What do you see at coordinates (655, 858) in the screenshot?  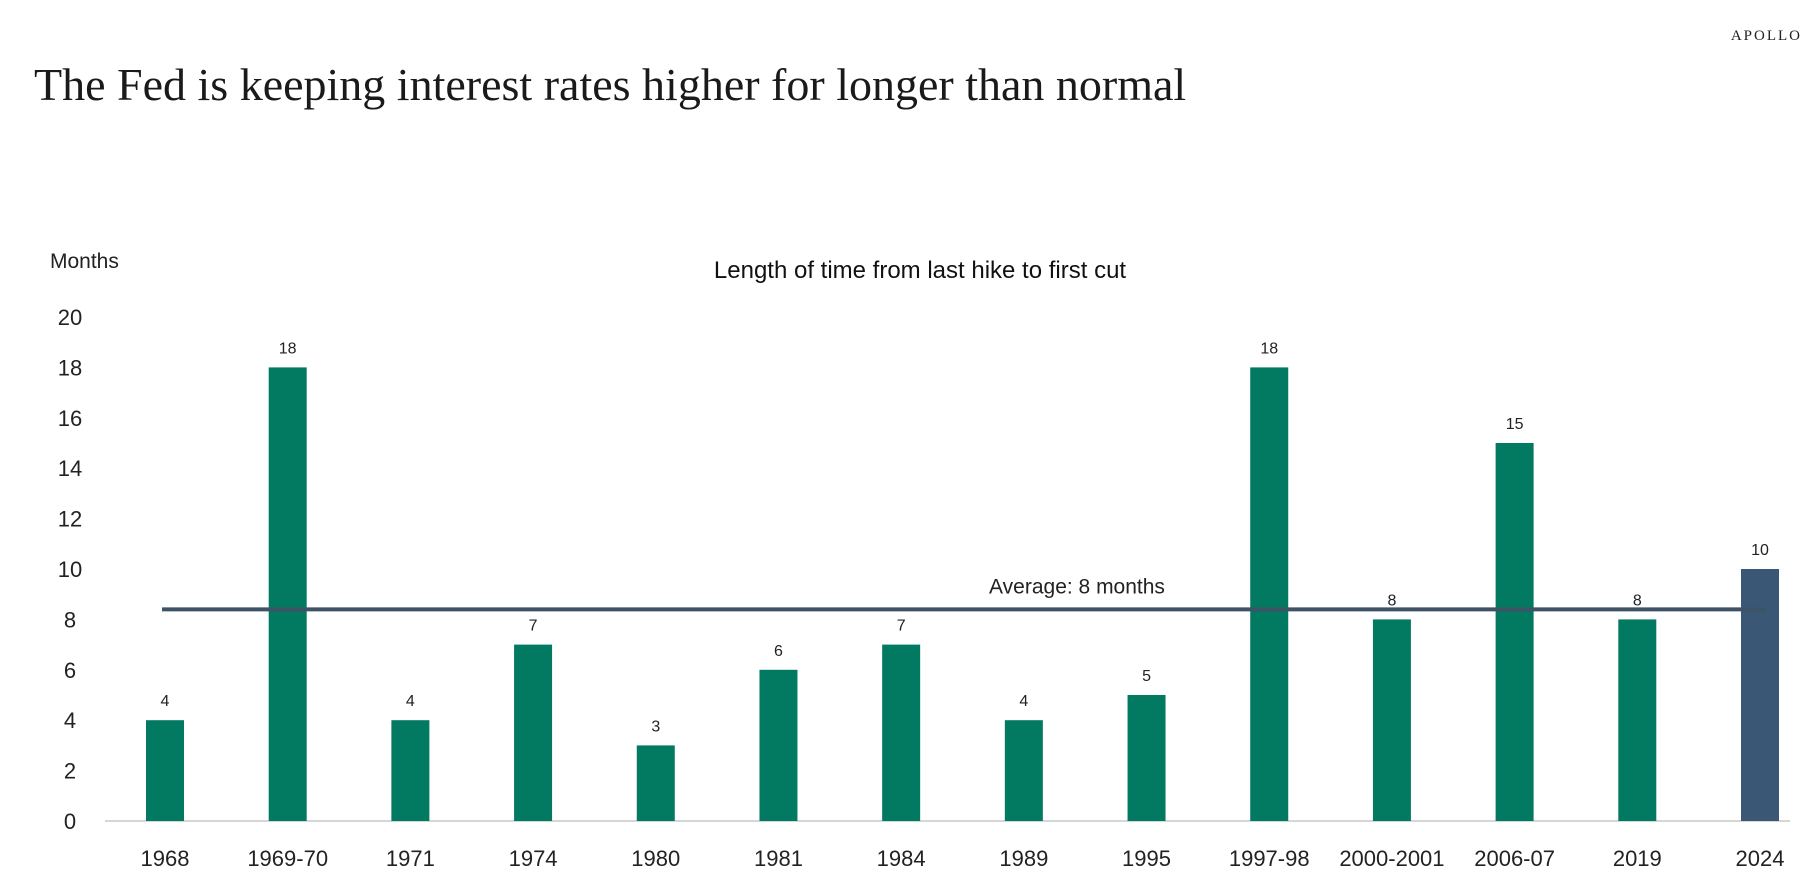 I see `x-tick-label: 1980` at bounding box center [655, 858].